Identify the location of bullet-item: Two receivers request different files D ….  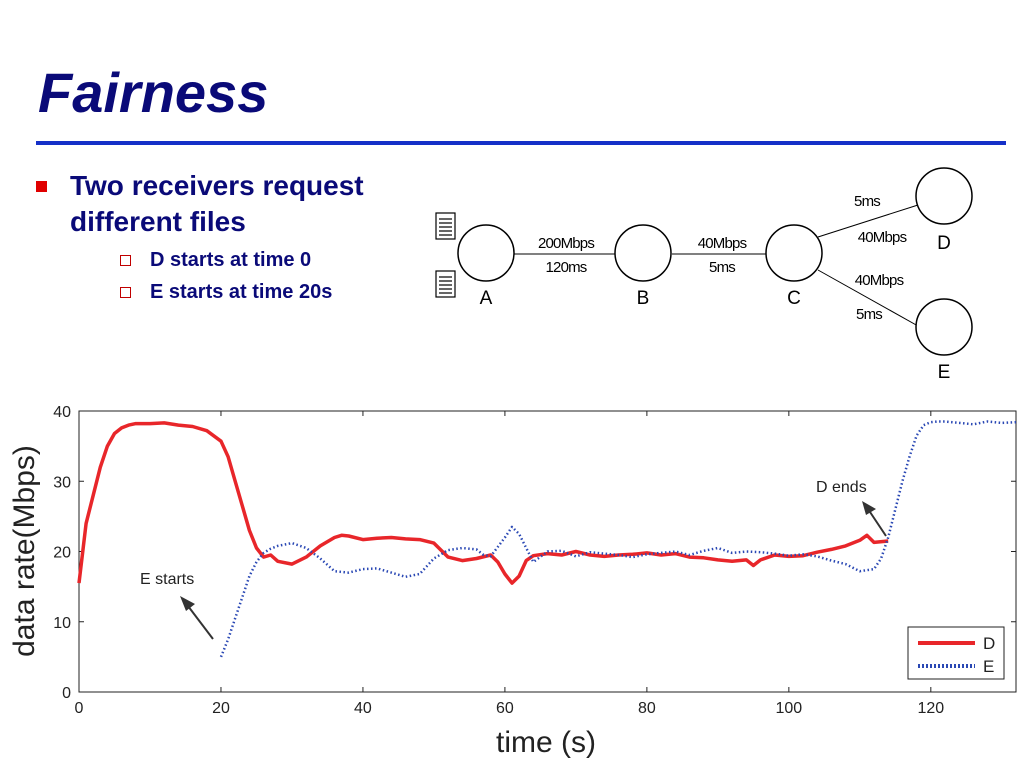
(224, 238).